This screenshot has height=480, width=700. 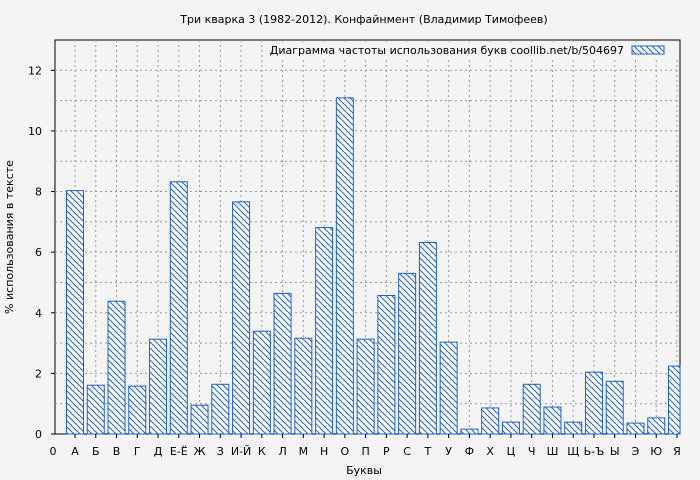 What do you see at coordinates (636, 451) in the screenshot?
I see `x-tick-label: Э` at bounding box center [636, 451].